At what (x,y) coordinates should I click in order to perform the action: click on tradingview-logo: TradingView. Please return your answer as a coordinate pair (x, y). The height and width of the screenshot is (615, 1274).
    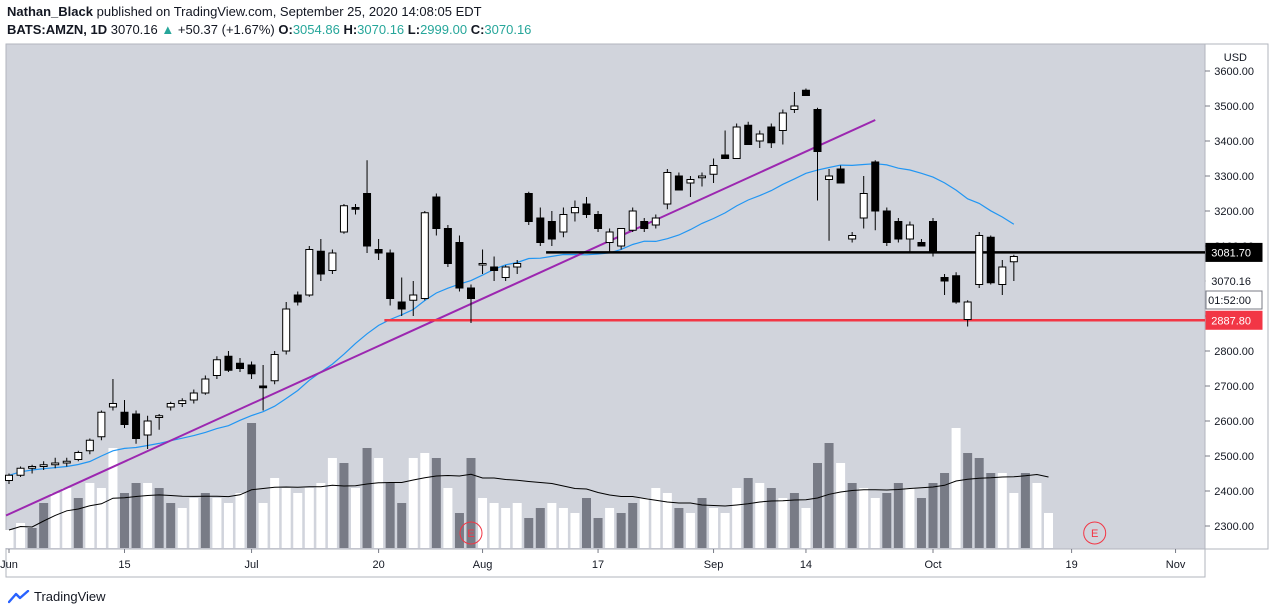
    Looking at the image, I should click on (57, 596).